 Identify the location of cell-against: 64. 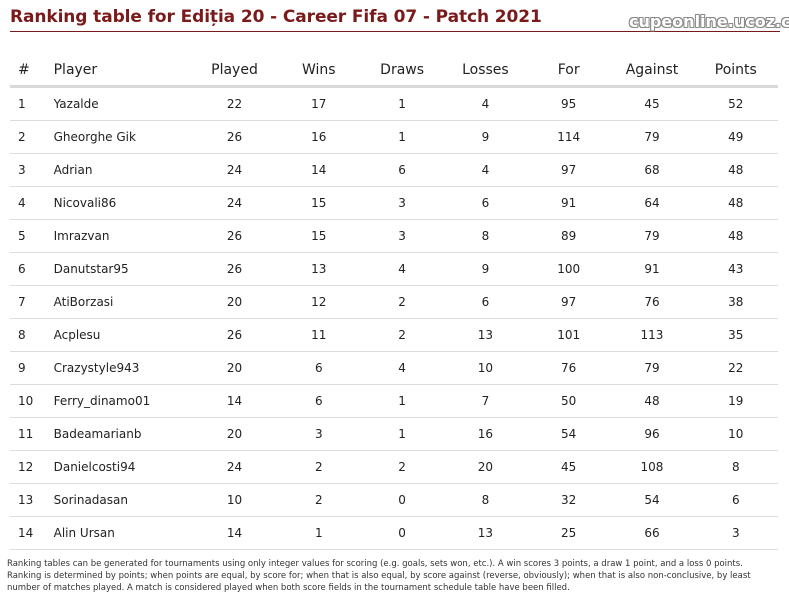
(652, 203).